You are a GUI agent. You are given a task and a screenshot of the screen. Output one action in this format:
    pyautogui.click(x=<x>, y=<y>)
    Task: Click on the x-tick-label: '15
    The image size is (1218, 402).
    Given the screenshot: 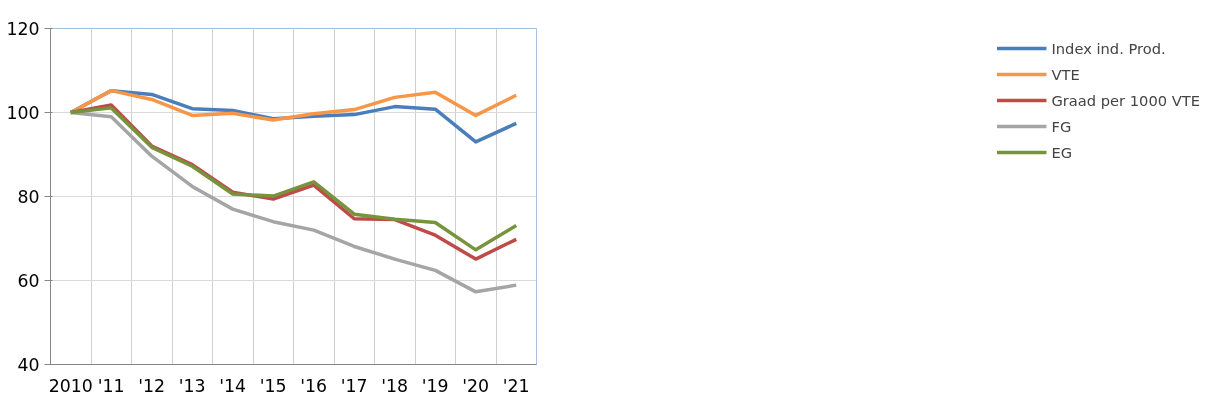 What is the action you would take?
    pyautogui.click(x=273, y=385)
    